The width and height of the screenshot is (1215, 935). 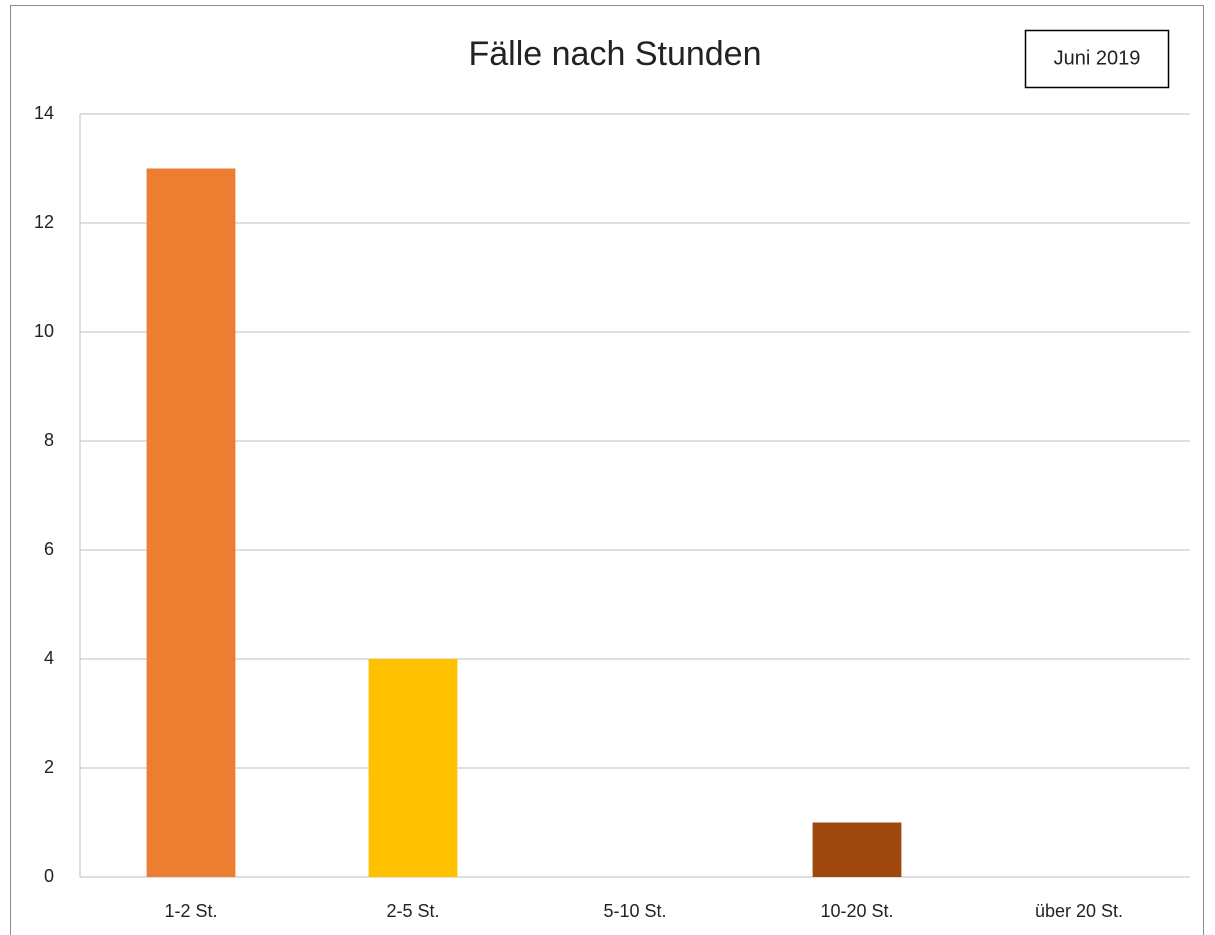 I want to click on x-tick-label: 10-20 St., so click(x=856, y=911).